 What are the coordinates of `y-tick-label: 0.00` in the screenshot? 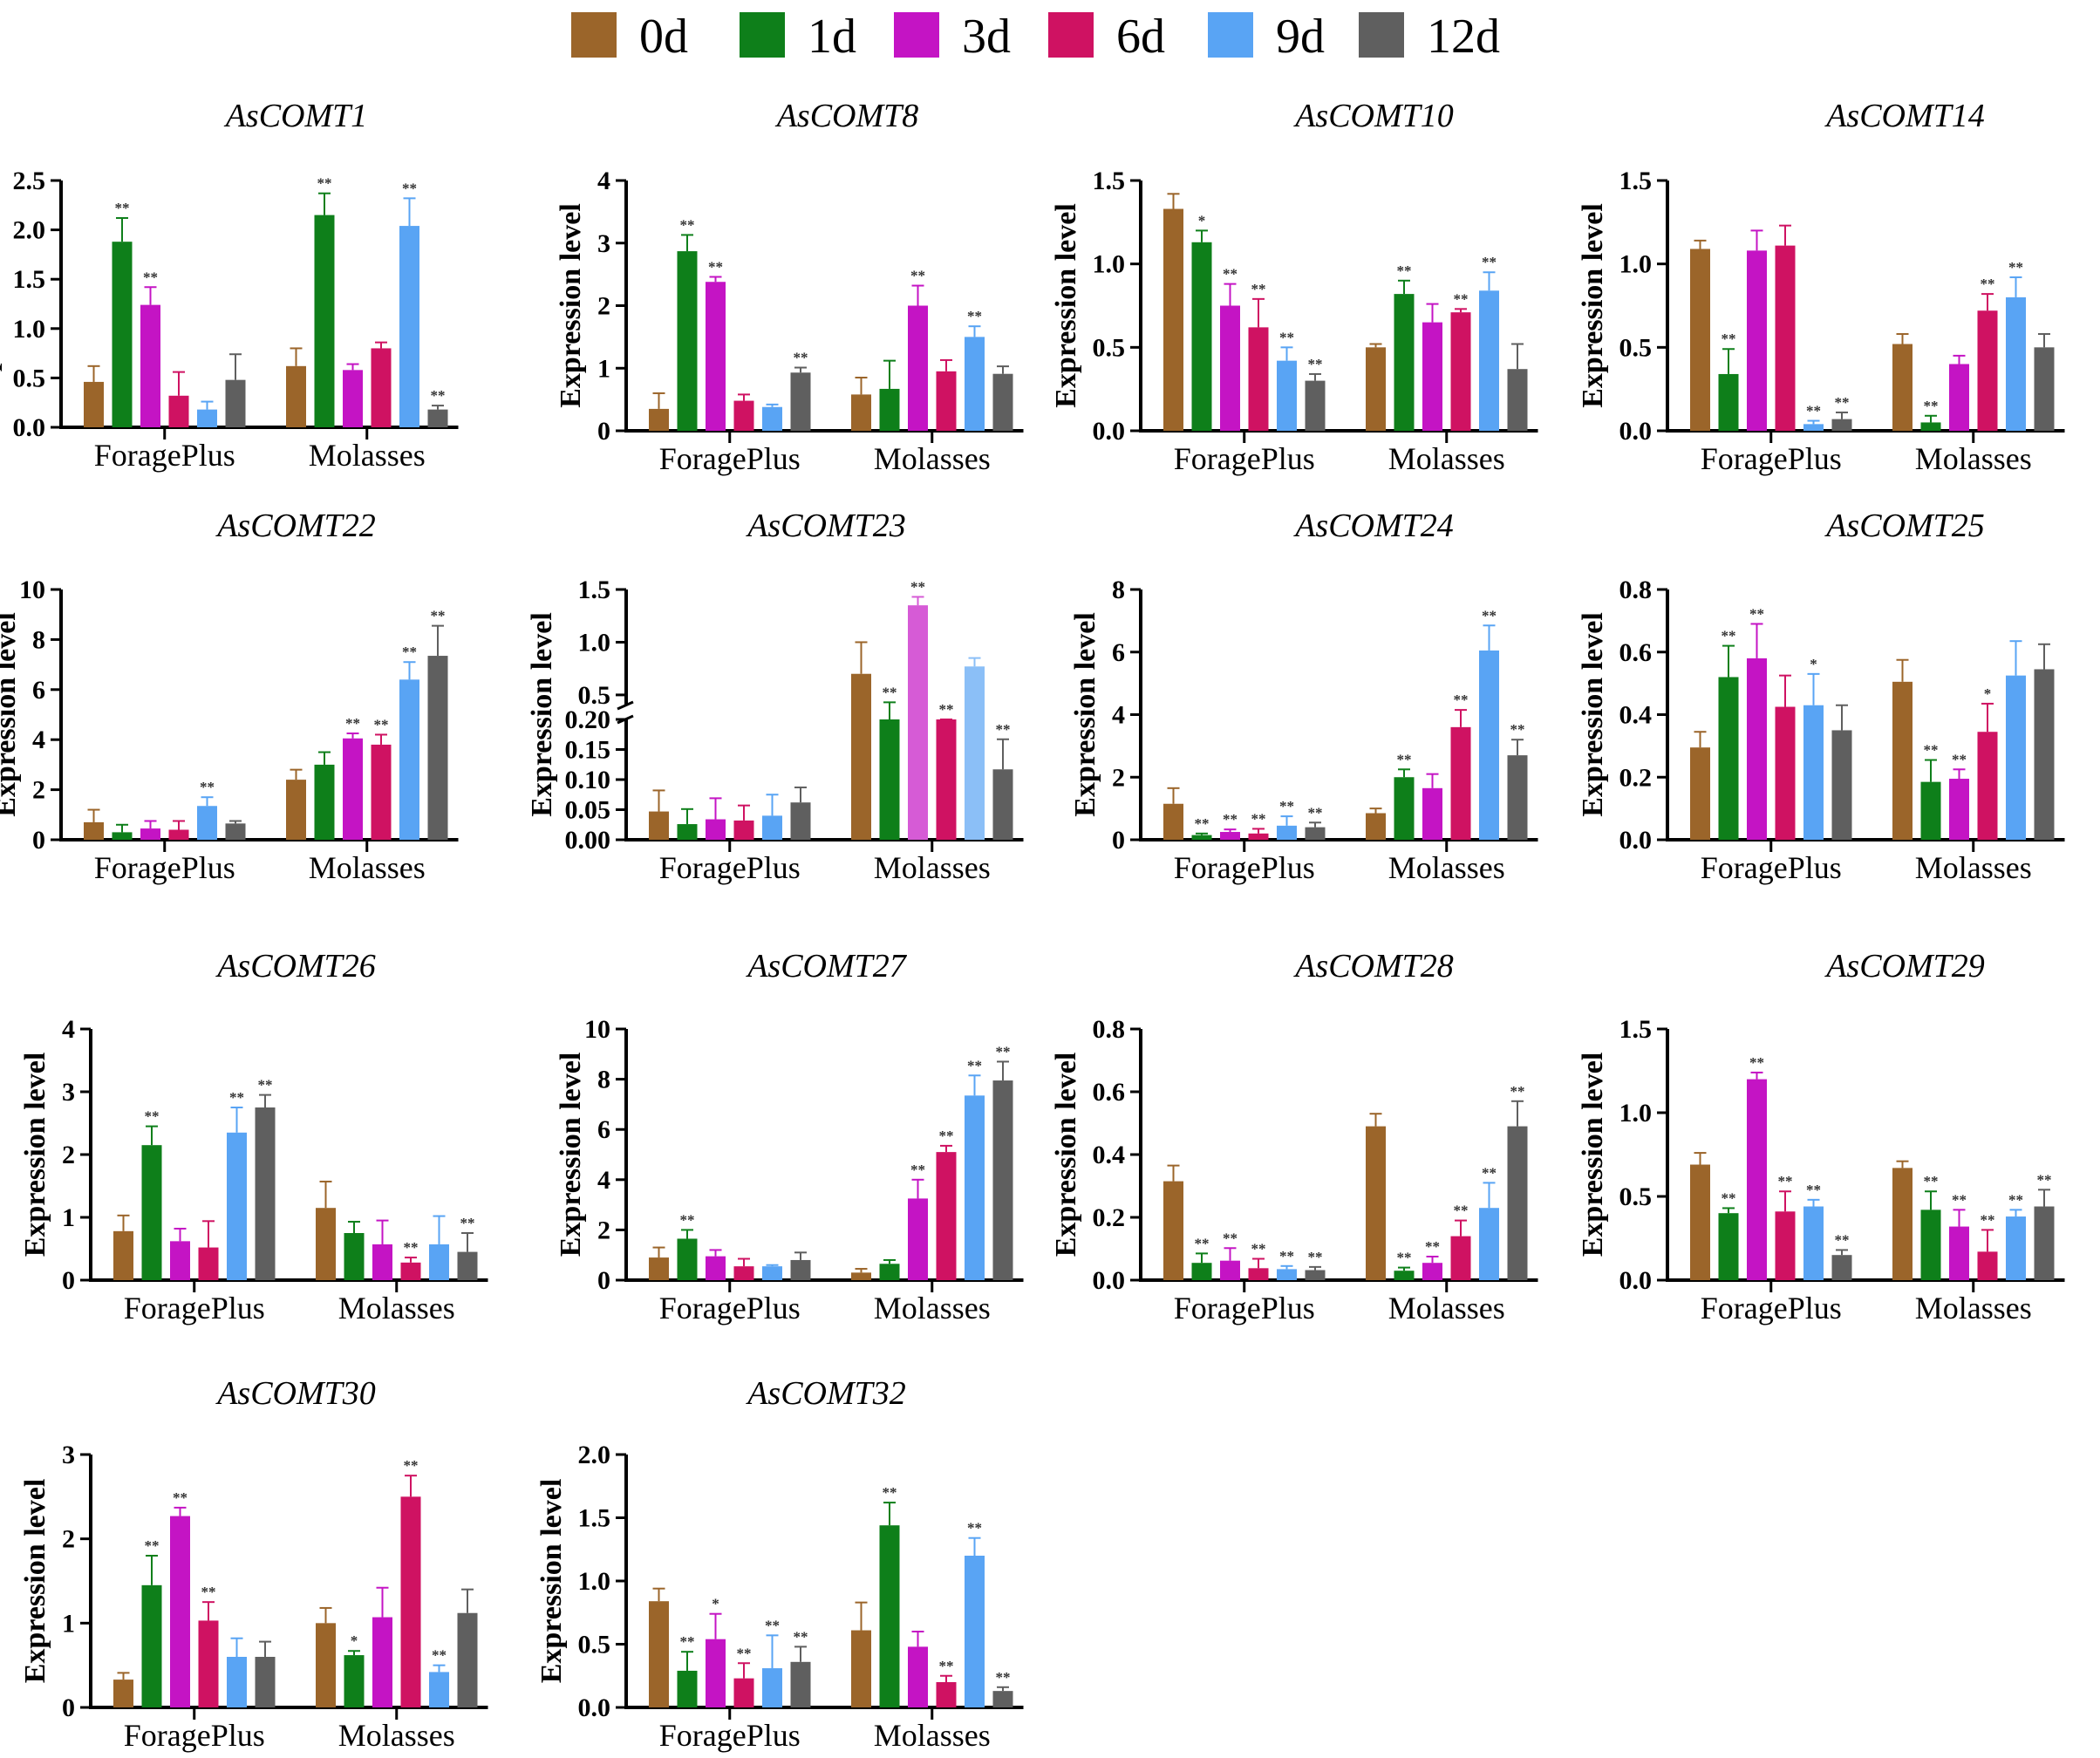 It's located at (588, 840).